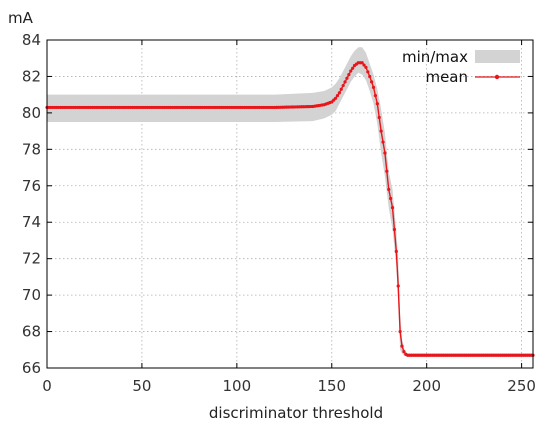  I want to click on y-tick-label: 82, so click(31, 76).